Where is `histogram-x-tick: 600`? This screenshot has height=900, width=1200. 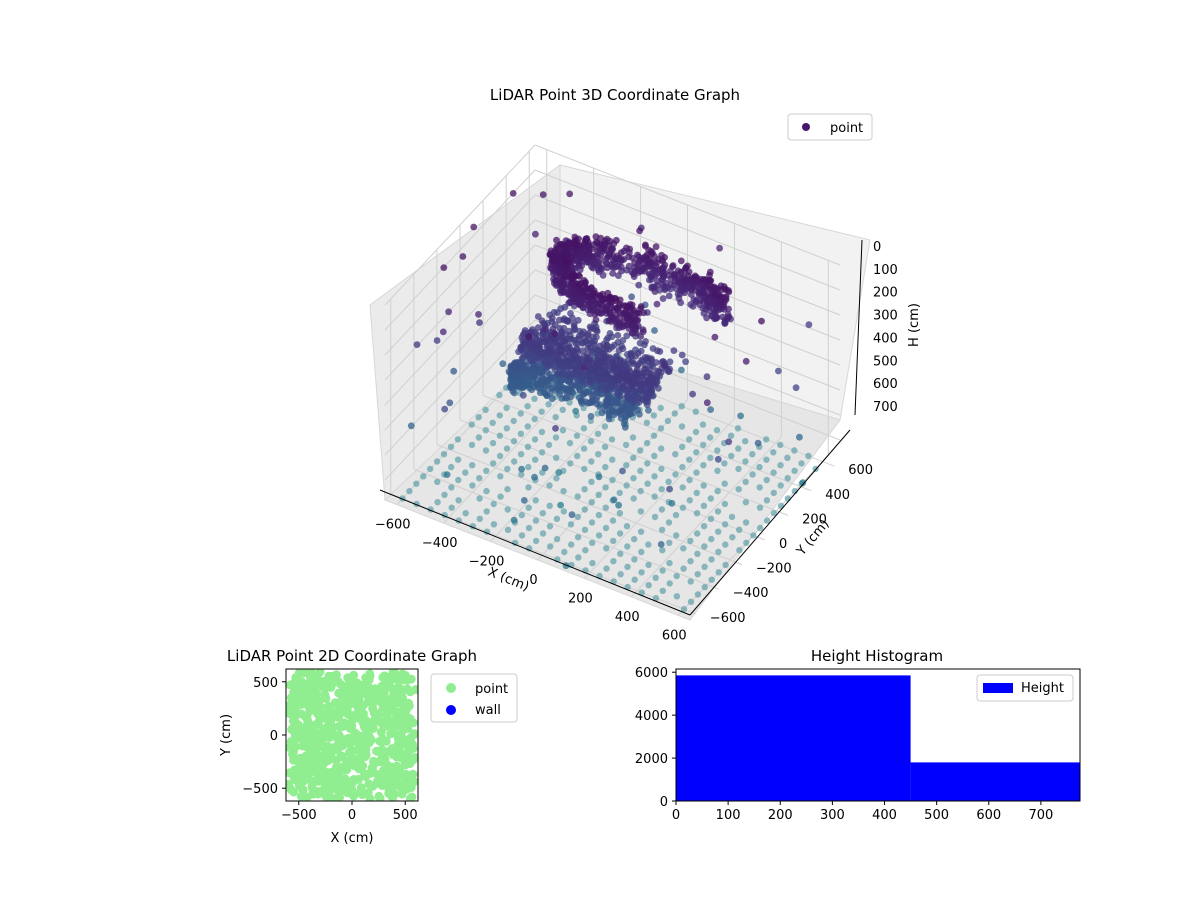
histogram-x-tick: 600 is located at coordinates (988, 815).